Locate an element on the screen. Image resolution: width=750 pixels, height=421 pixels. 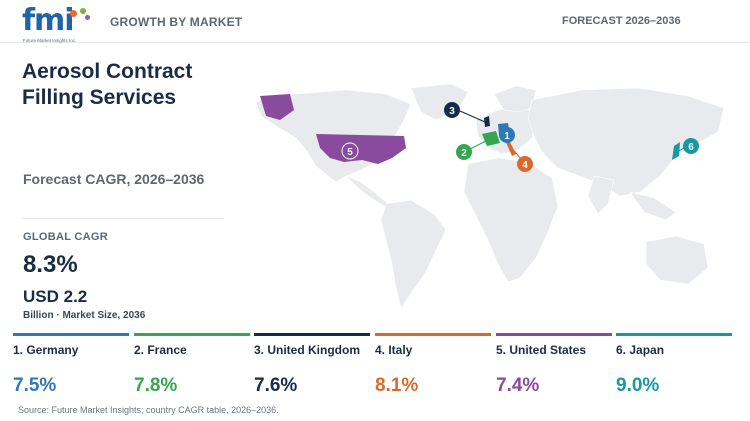
country-name: 1. Germany is located at coordinates (46, 350).